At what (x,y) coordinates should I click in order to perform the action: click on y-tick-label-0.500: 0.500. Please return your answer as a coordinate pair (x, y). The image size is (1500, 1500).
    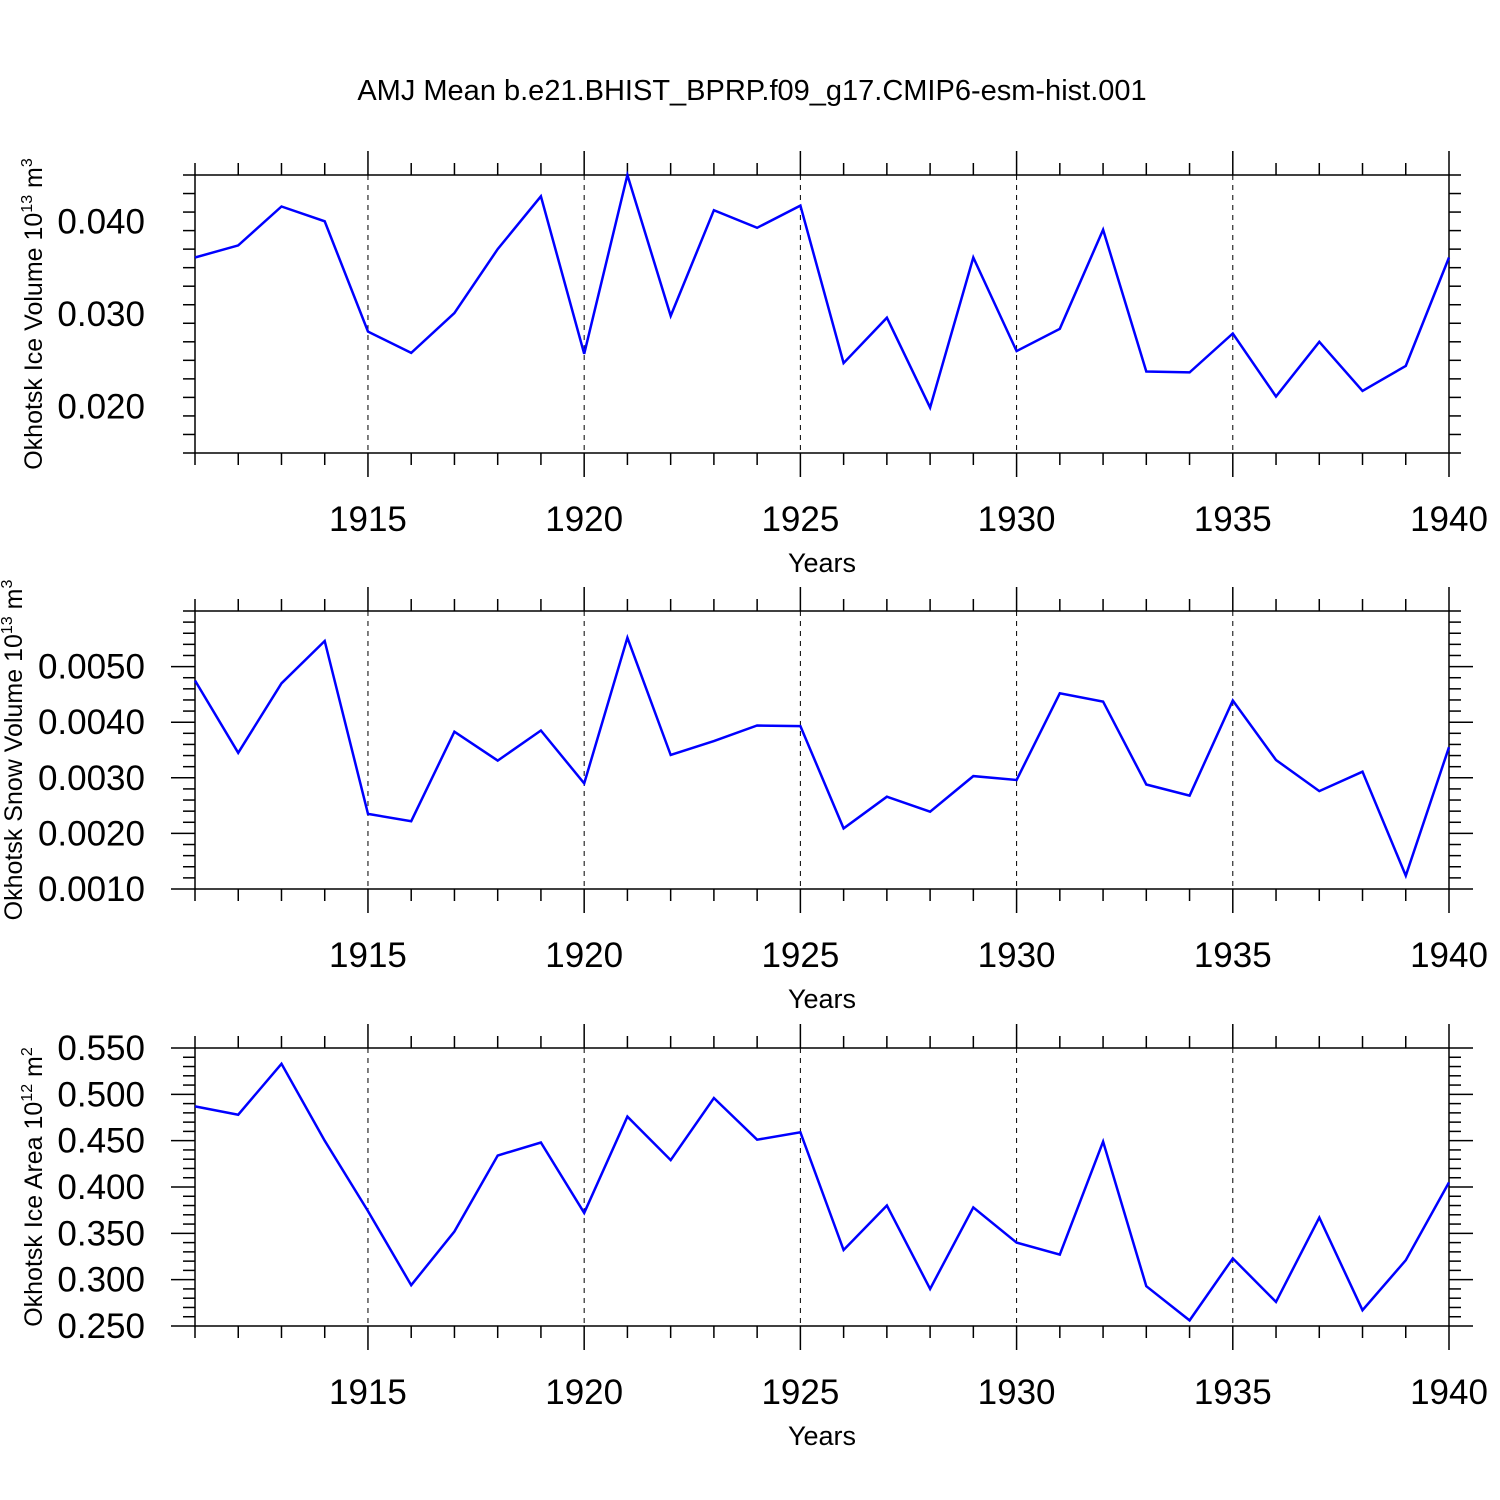
    Looking at the image, I should click on (101, 1094).